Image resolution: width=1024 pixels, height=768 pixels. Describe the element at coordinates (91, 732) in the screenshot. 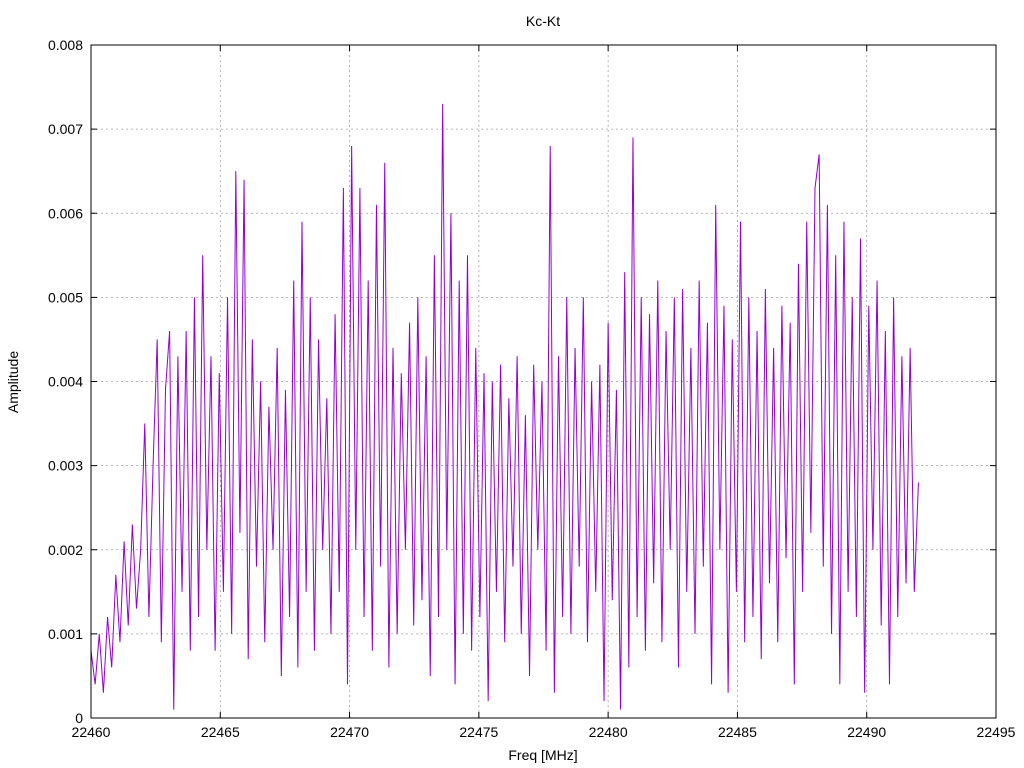

I see `x-tick-label: 22460` at that location.